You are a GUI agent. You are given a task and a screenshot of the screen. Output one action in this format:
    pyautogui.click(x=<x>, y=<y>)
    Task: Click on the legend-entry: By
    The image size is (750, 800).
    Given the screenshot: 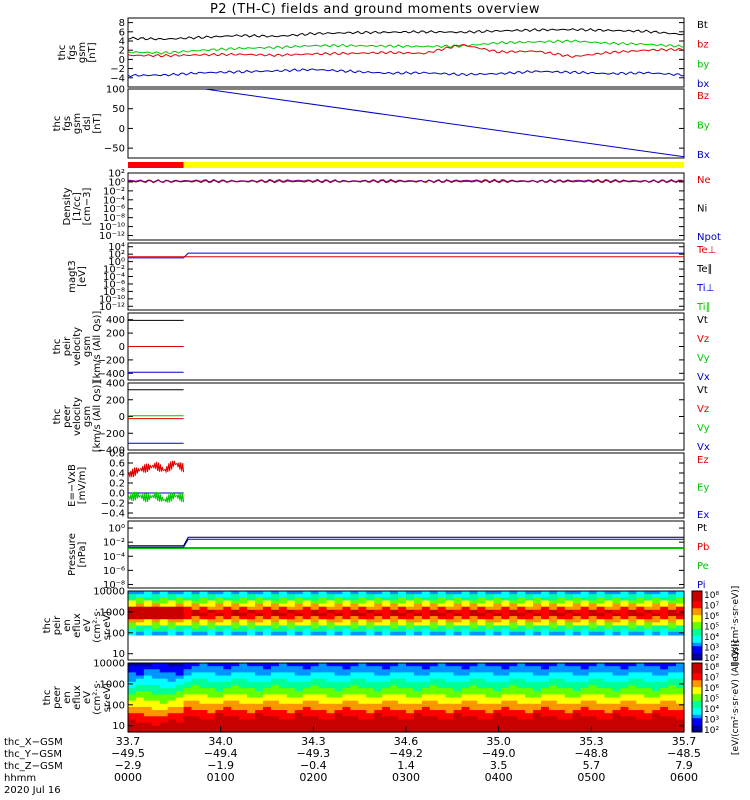 What is the action you would take?
    pyautogui.click(x=703, y=126)
    